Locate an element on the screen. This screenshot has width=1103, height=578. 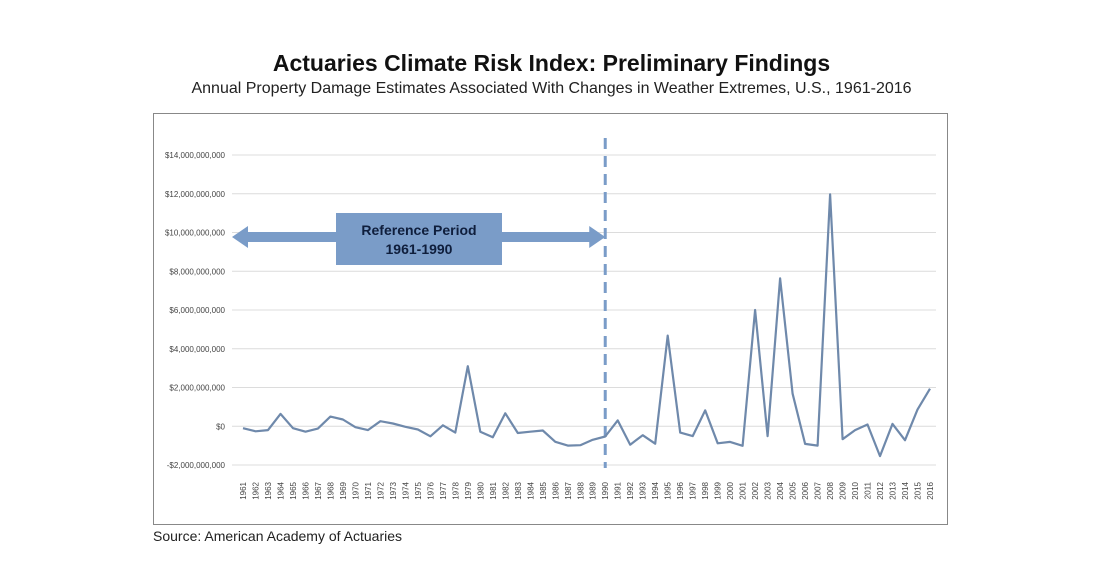
x-tick-label: 1982 is located at coordinates (505, 490).